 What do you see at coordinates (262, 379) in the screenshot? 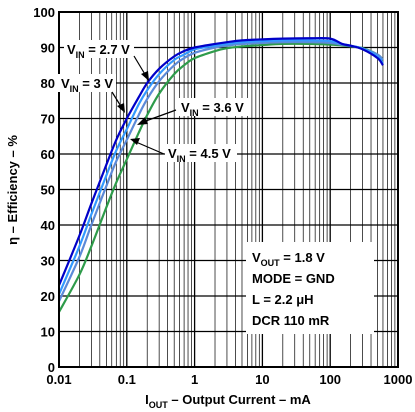
I see `x-tick-label: 10` at bounding box center [262, 379].